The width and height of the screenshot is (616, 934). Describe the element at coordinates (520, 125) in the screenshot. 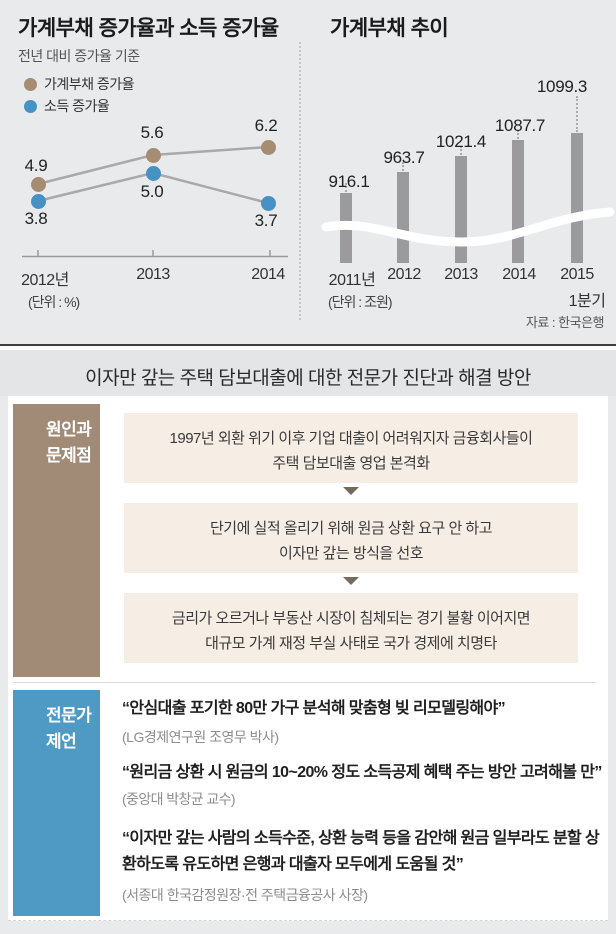

I see `bar-value-label: 1087.7` at that location.